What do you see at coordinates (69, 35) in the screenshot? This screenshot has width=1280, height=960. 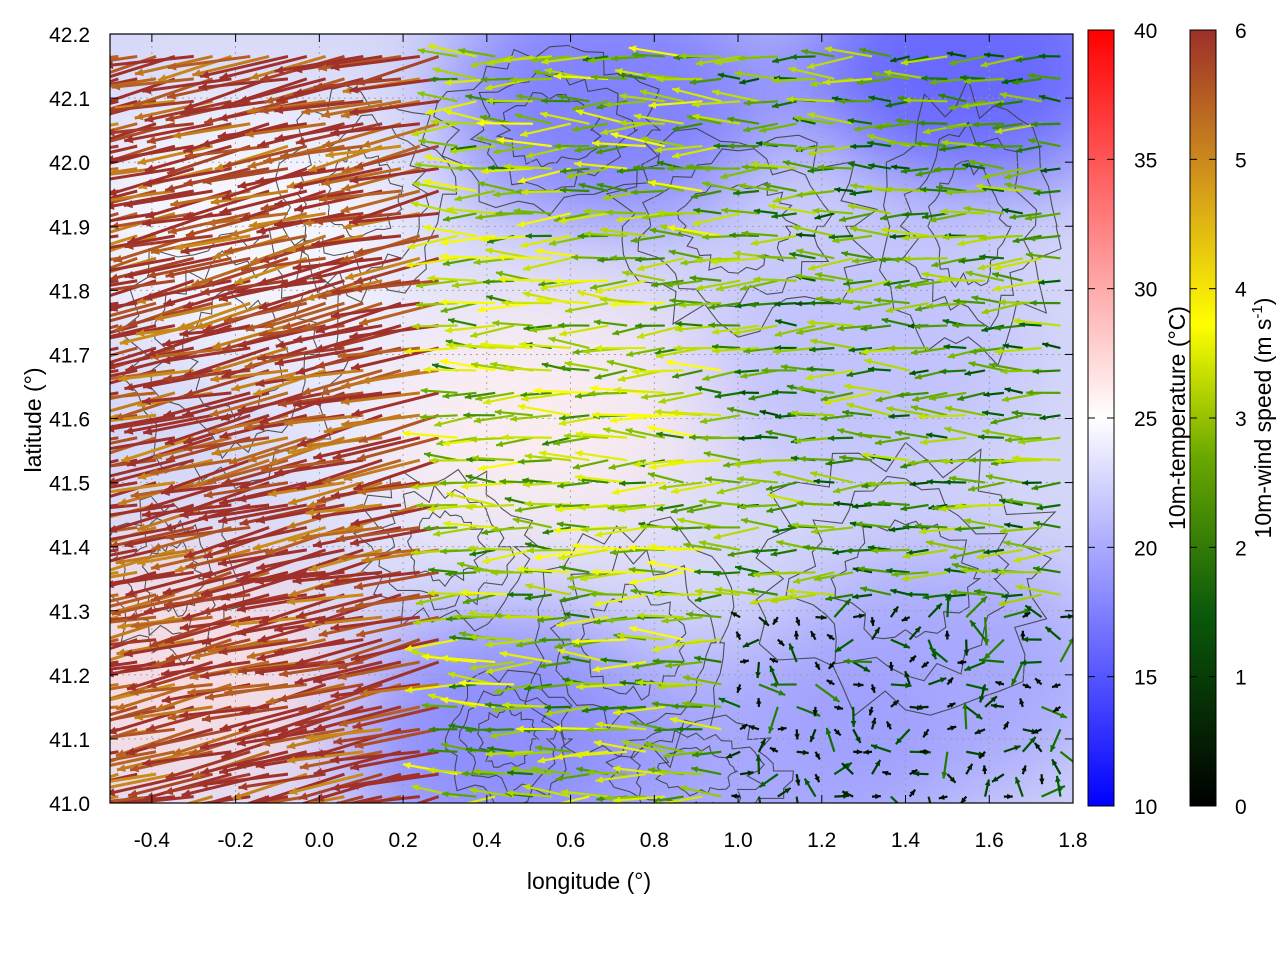 I see `y-tick-label: 42.2` at bounding box center [69, 35].